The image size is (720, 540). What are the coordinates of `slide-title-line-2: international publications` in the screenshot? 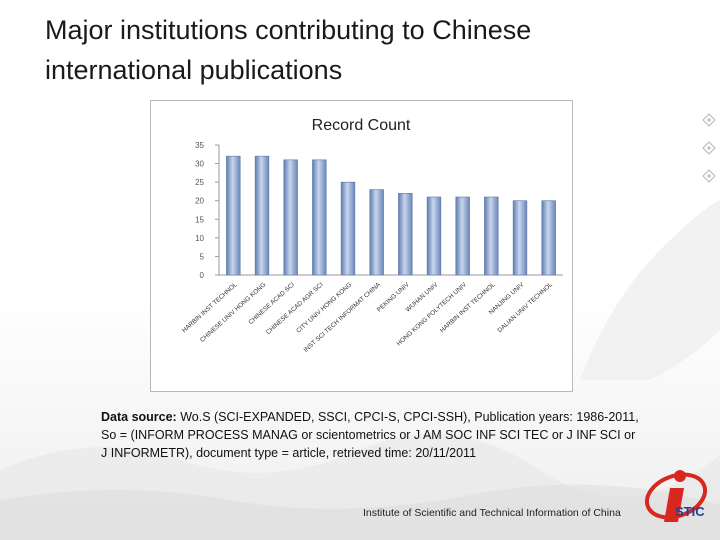 It's located at (194, 70).